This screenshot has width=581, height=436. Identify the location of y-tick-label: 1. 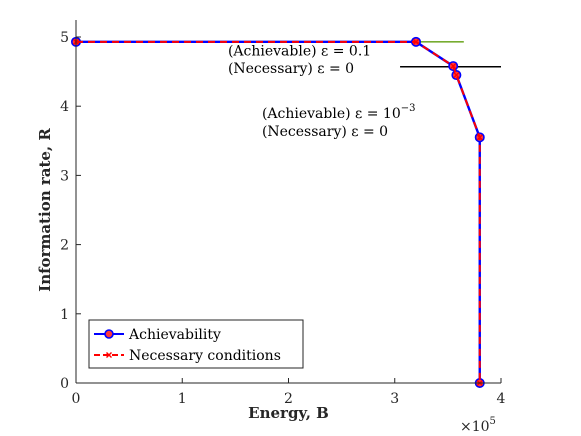
(64, 315).